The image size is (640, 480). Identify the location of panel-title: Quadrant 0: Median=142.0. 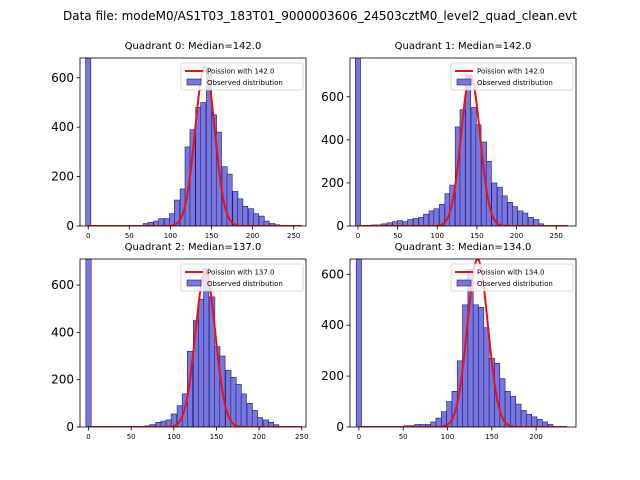
(193, 46).